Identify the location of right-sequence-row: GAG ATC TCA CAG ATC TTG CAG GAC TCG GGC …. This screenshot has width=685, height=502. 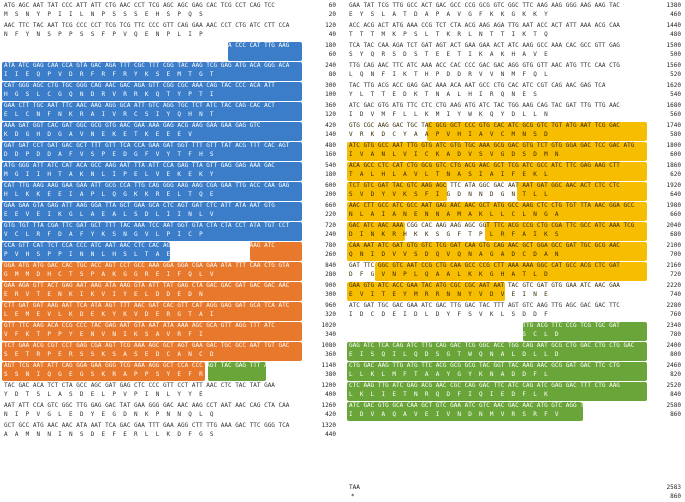
(515, 352).